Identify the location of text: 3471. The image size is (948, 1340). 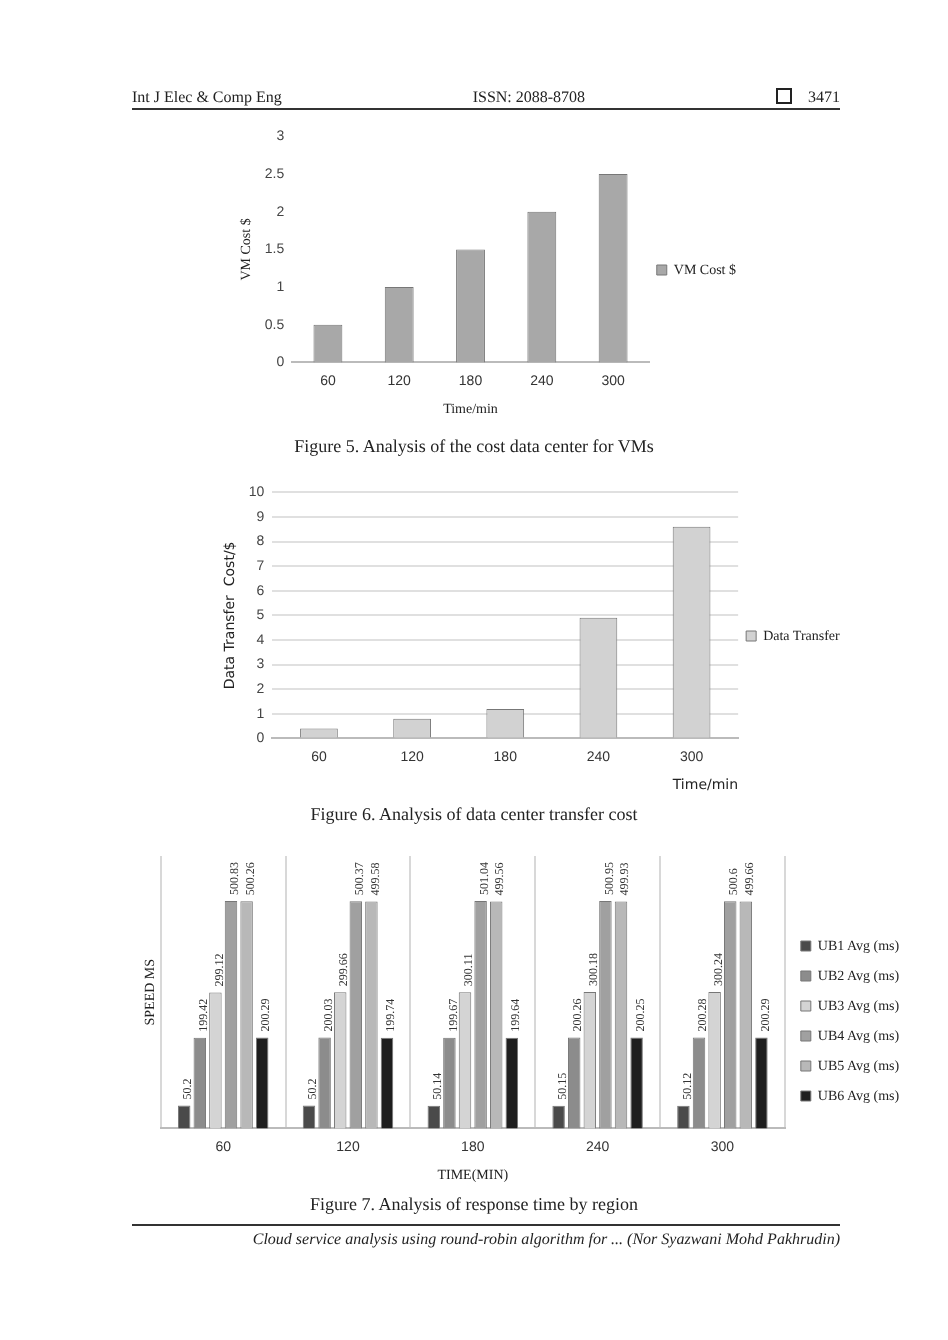
(824, 97).